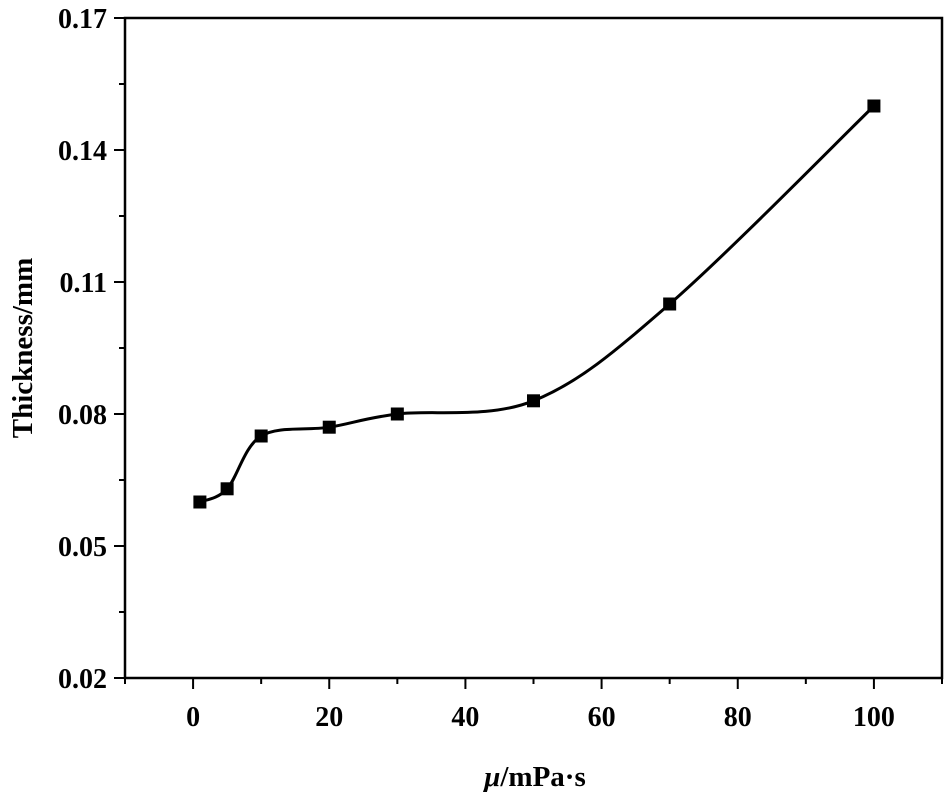 The width and height of the screenshot is (950, 799). What do you see at coordinates (491, 777) in the screenshot?
I see `x-axis-symbol: μ` at bounding box center [491, 777].